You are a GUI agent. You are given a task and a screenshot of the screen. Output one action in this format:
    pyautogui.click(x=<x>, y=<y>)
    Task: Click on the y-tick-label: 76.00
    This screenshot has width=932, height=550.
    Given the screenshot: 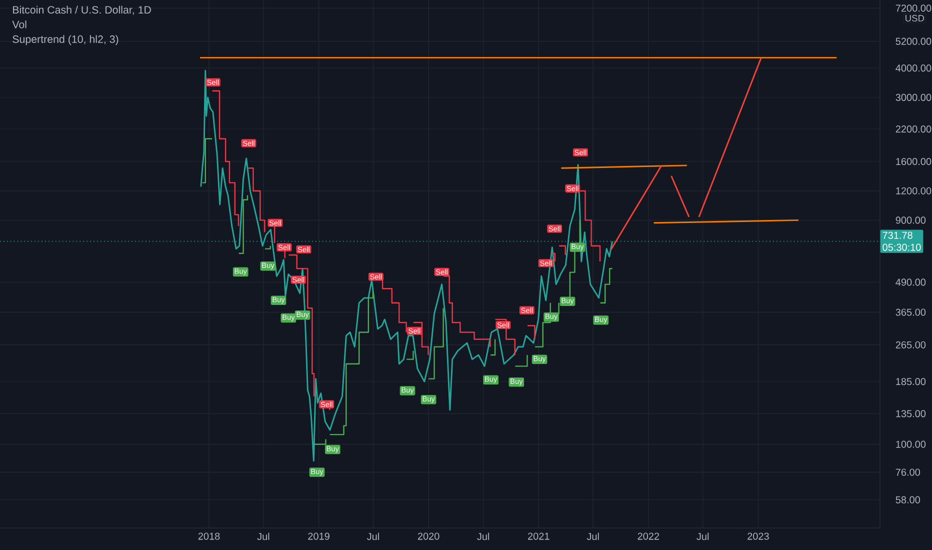 What is the action you would take?
    pyautogui.click(x=908, y=472)
    